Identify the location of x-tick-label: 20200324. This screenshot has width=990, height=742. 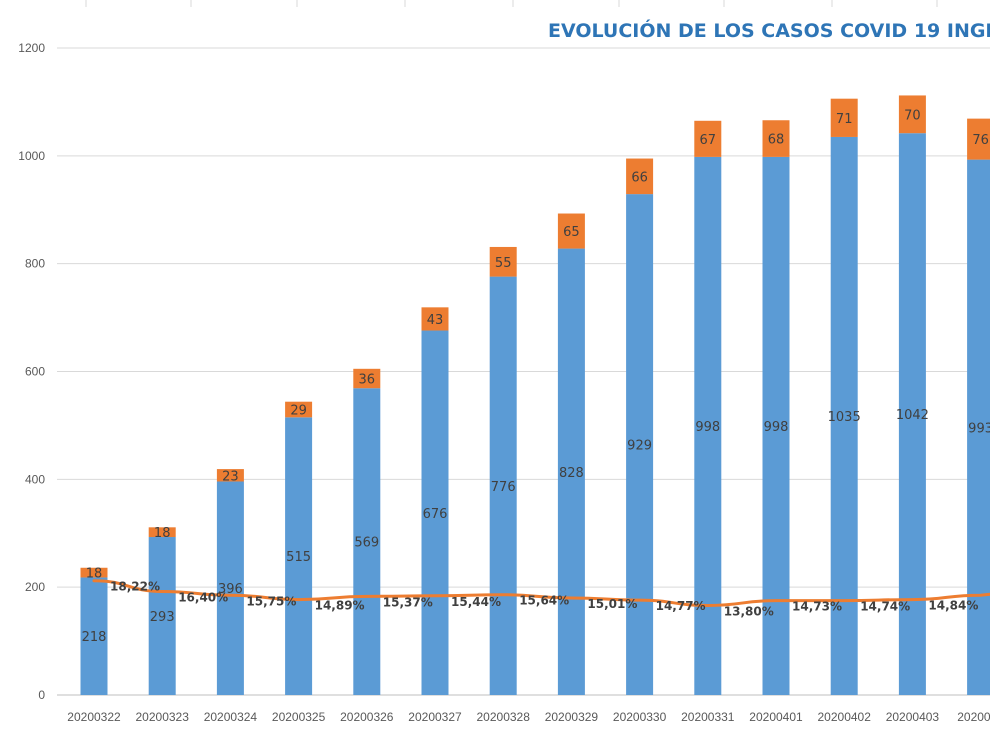
(231, 717).